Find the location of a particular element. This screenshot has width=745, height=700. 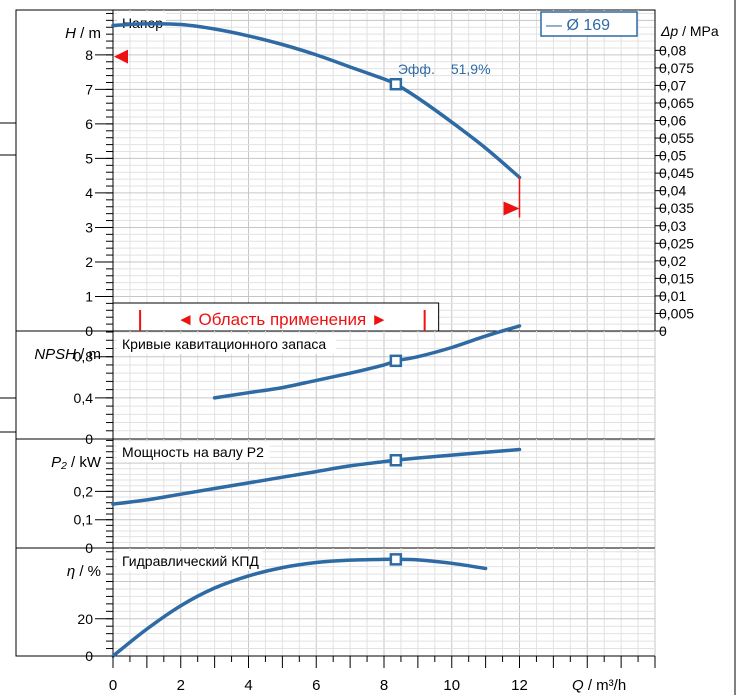

dp-tick-label: 0 is located at coordinates (663, 331).